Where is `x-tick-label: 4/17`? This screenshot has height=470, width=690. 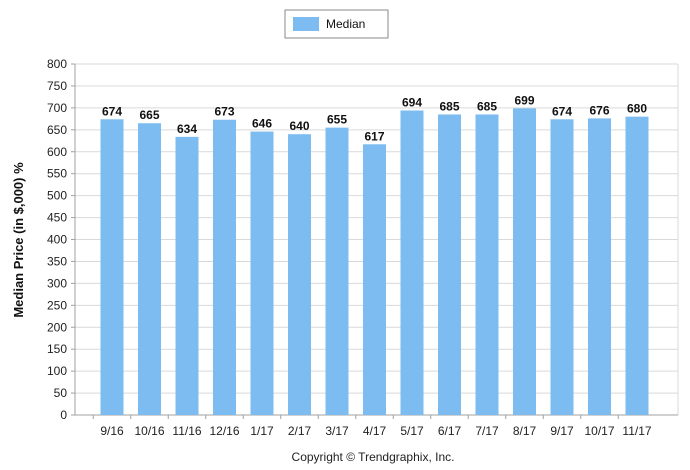 x-tick-label: 4/17 is located at coordinates (375, 431).